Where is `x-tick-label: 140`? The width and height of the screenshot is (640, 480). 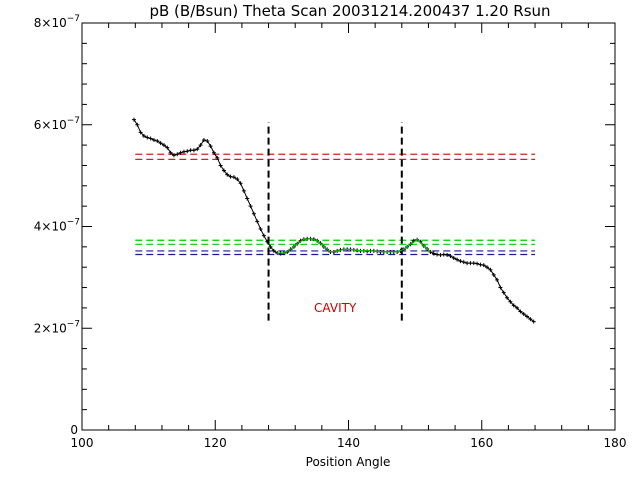 x-tick-label: 140 is located at coordinates (348, 443).